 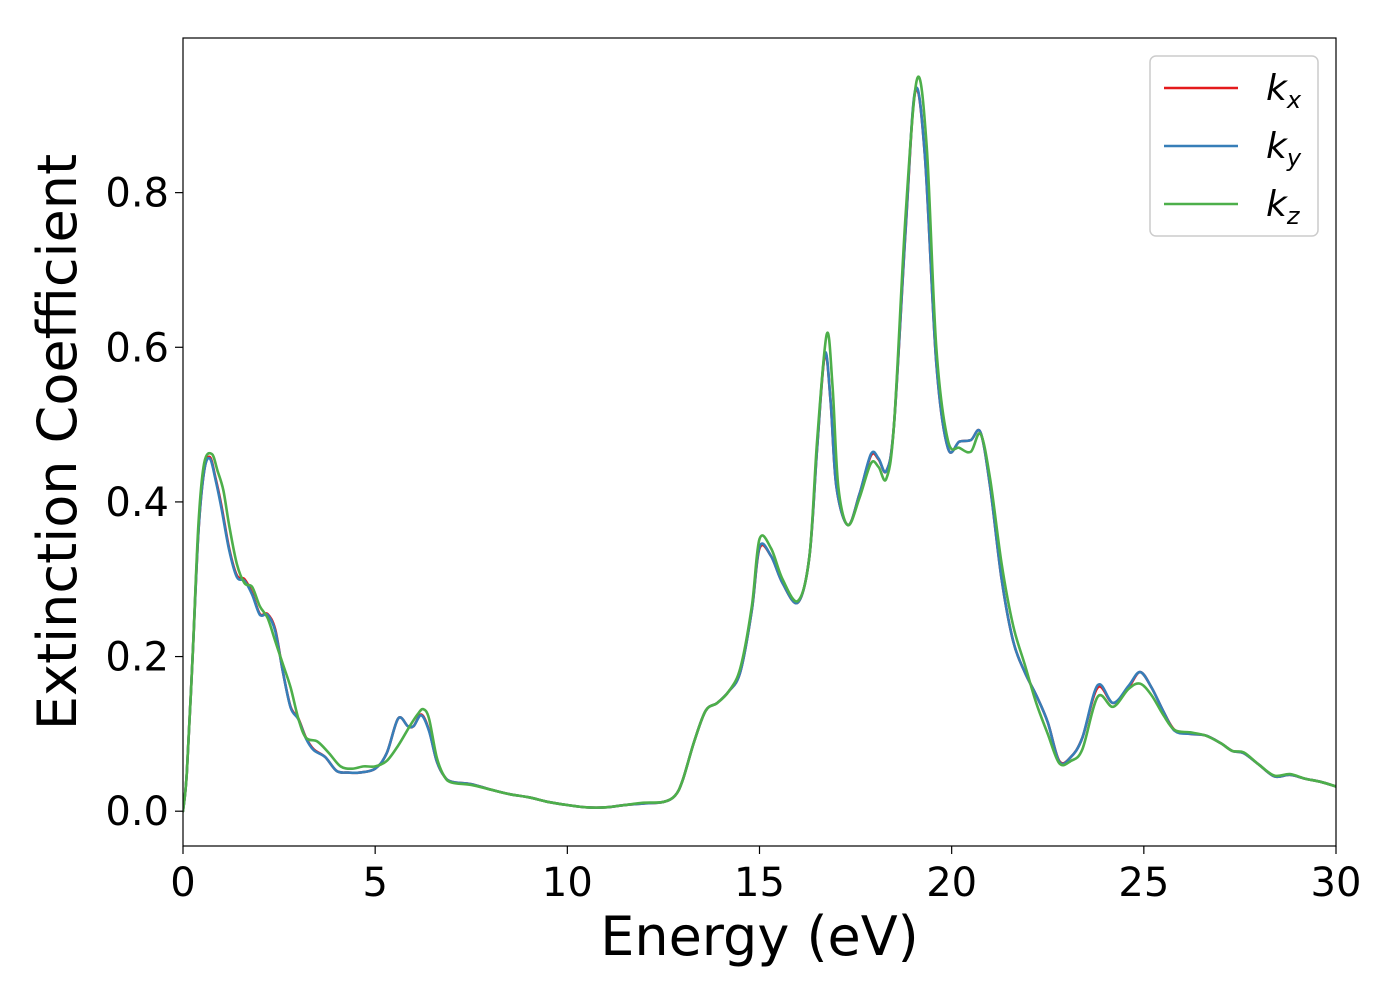 I want to click on x-axis-label: Energy (eV), so click(x=759, y=936).